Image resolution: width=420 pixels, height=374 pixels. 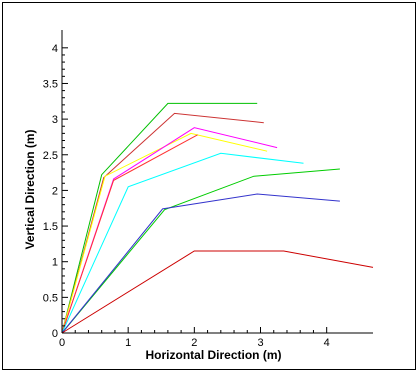 What do you see at coordinates (62, 343) in the screenshot?
I see `x-tick-label: 0` at bounding box center [62, 343].